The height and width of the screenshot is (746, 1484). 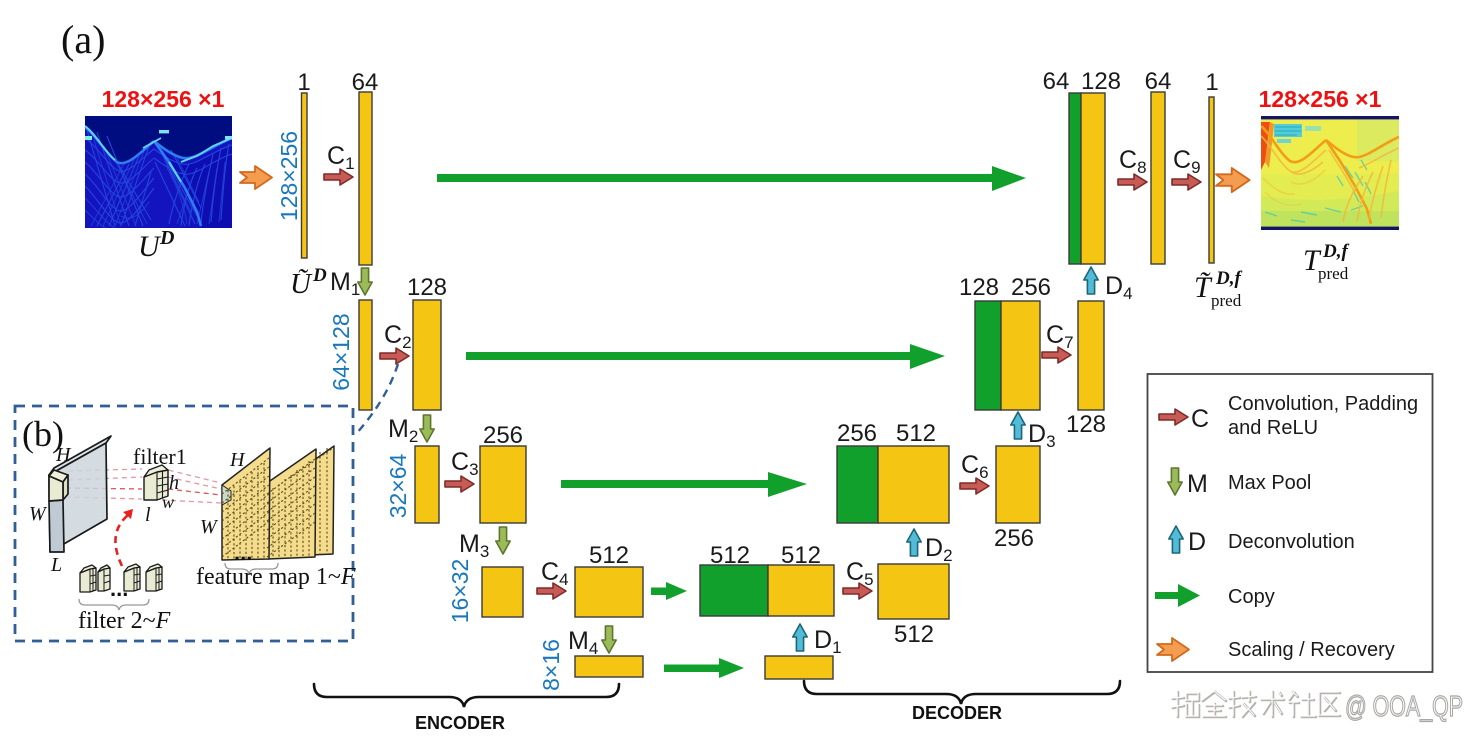 What do you see at coordinates (150, 246) in the screenshot?
I see `svg-text: U` at bounding box center [150, 246].